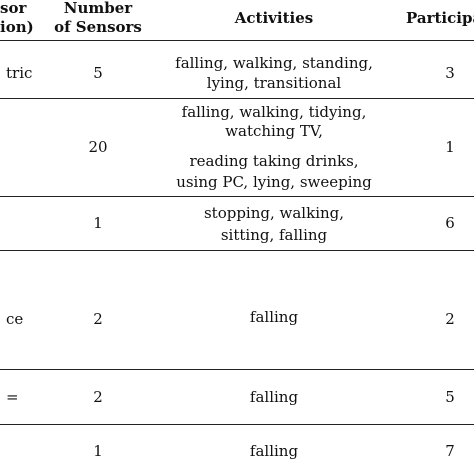 Image resolution: width=474 pixels, height=474 pixels. I want to click on cell-participants: 6, so click(450, 223).